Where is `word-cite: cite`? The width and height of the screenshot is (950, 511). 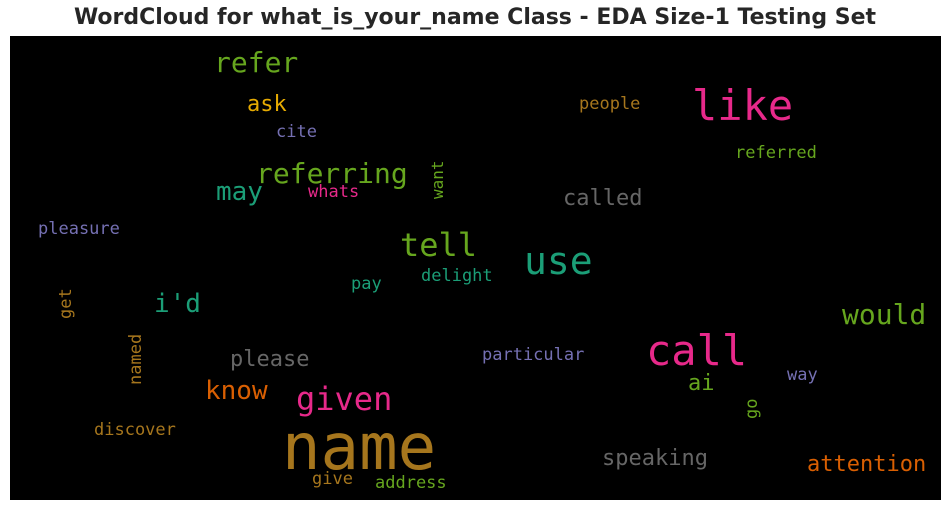
word-cite: cite is located at coordinates (296, 132).